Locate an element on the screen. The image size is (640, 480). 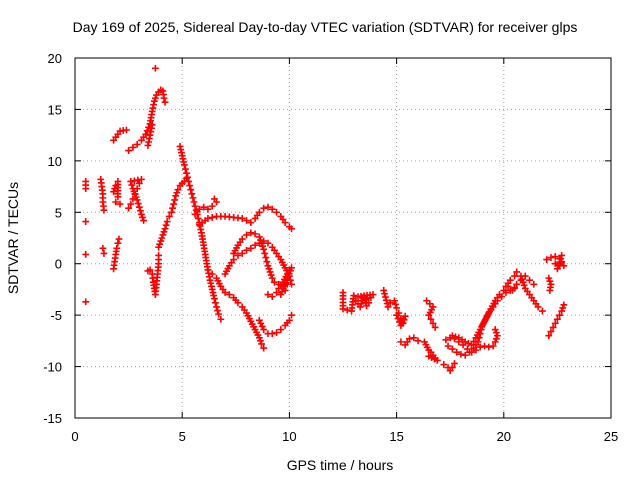
series-arc-b7 is located at coordinates (275, 324).